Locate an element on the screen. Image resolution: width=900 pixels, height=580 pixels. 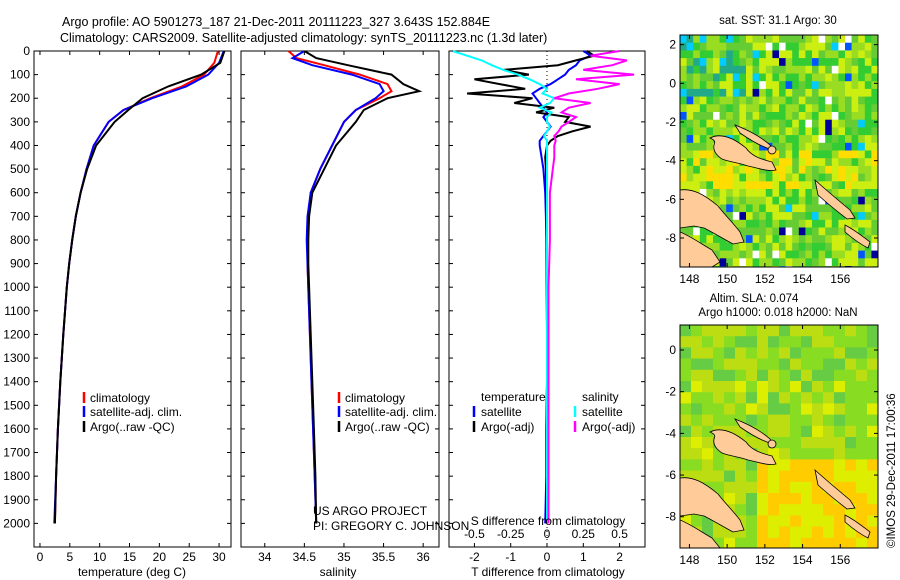
difference-x-tick-label: -1 is located at coordinates (510, 557).